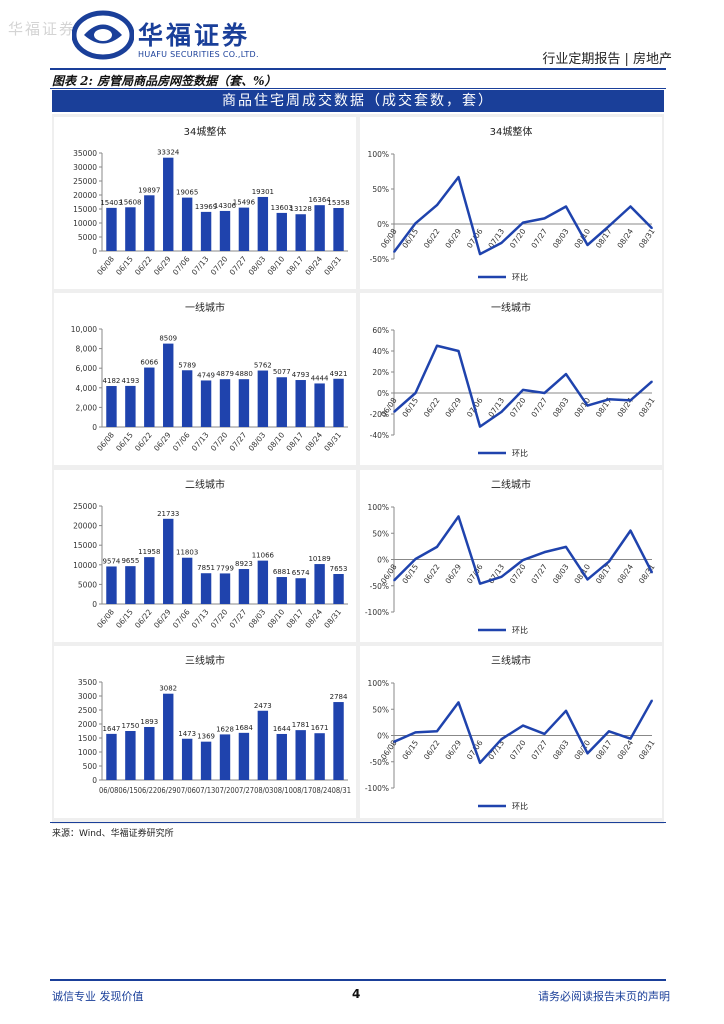 The height and width of the screenshot is (1024, 724). I want to click on data-label: 2473, so click(263, 706).